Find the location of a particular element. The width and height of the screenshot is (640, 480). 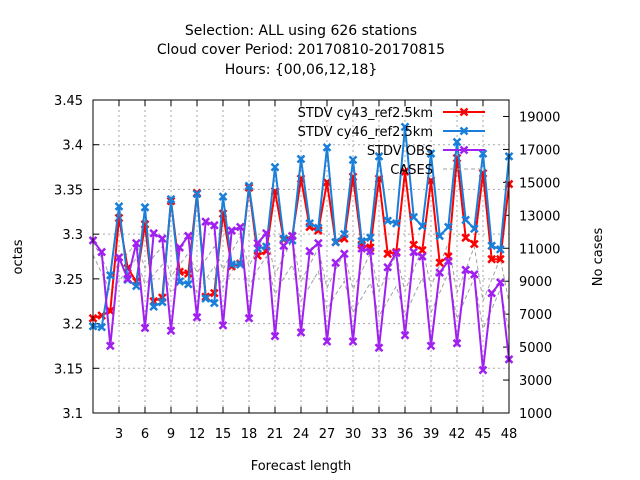

y2-tick-label: 11000 is located at coordinates (539, 249).